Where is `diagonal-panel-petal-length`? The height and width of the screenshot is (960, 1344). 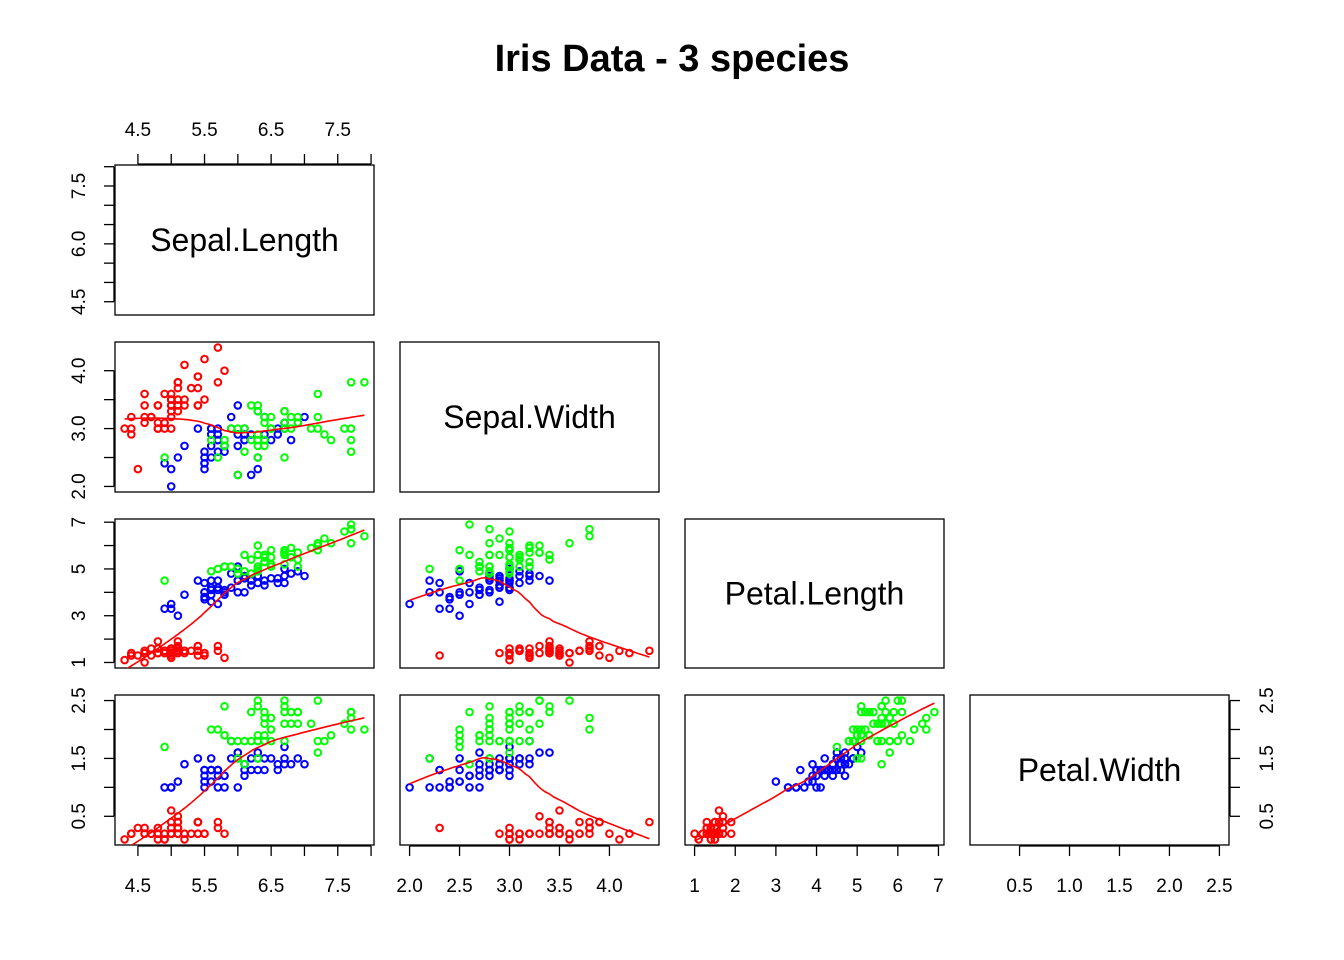 diagonal-panel-petal-length is located at coordinates (814, 593).